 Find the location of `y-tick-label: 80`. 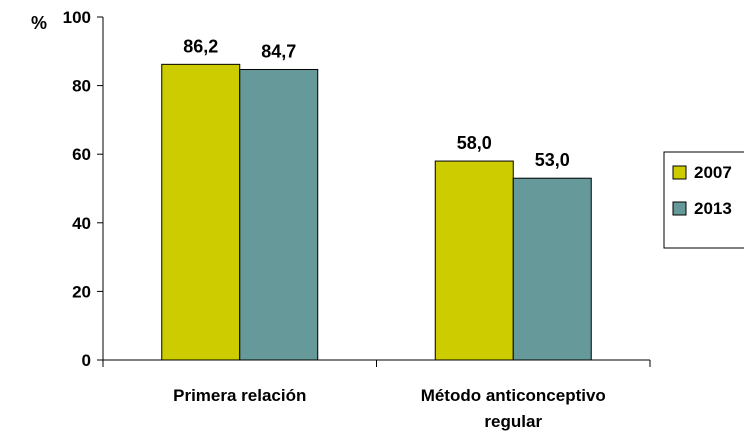

y-tick-label: 80 is located at coordinates (81, 86).